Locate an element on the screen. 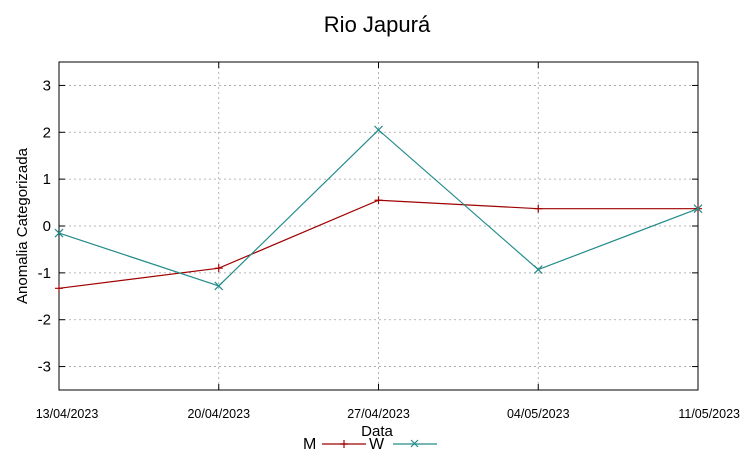 Image resolution: width=752 pixels, height=459 pixels. y-tick-label: -3 is located at coordinates (44, 367).